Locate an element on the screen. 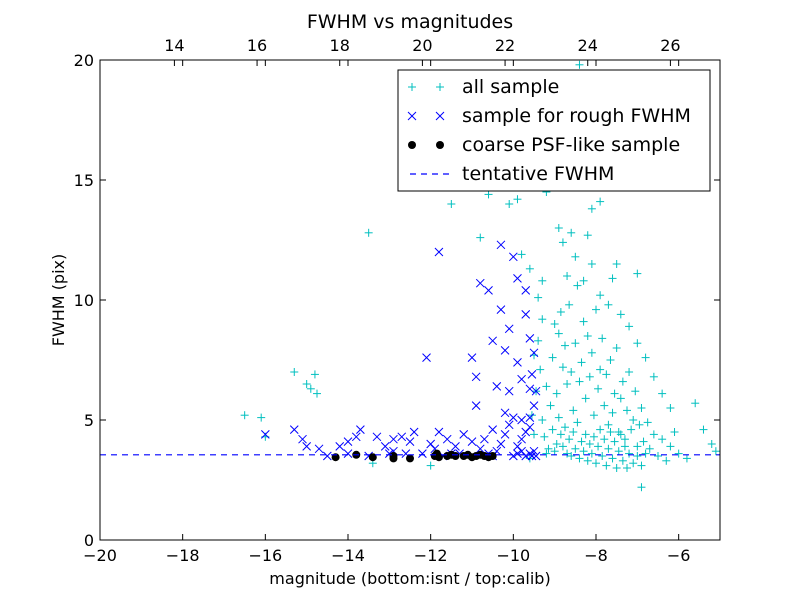  y-axis-label: FWHM (pix) is located at coordinates (58, 300).